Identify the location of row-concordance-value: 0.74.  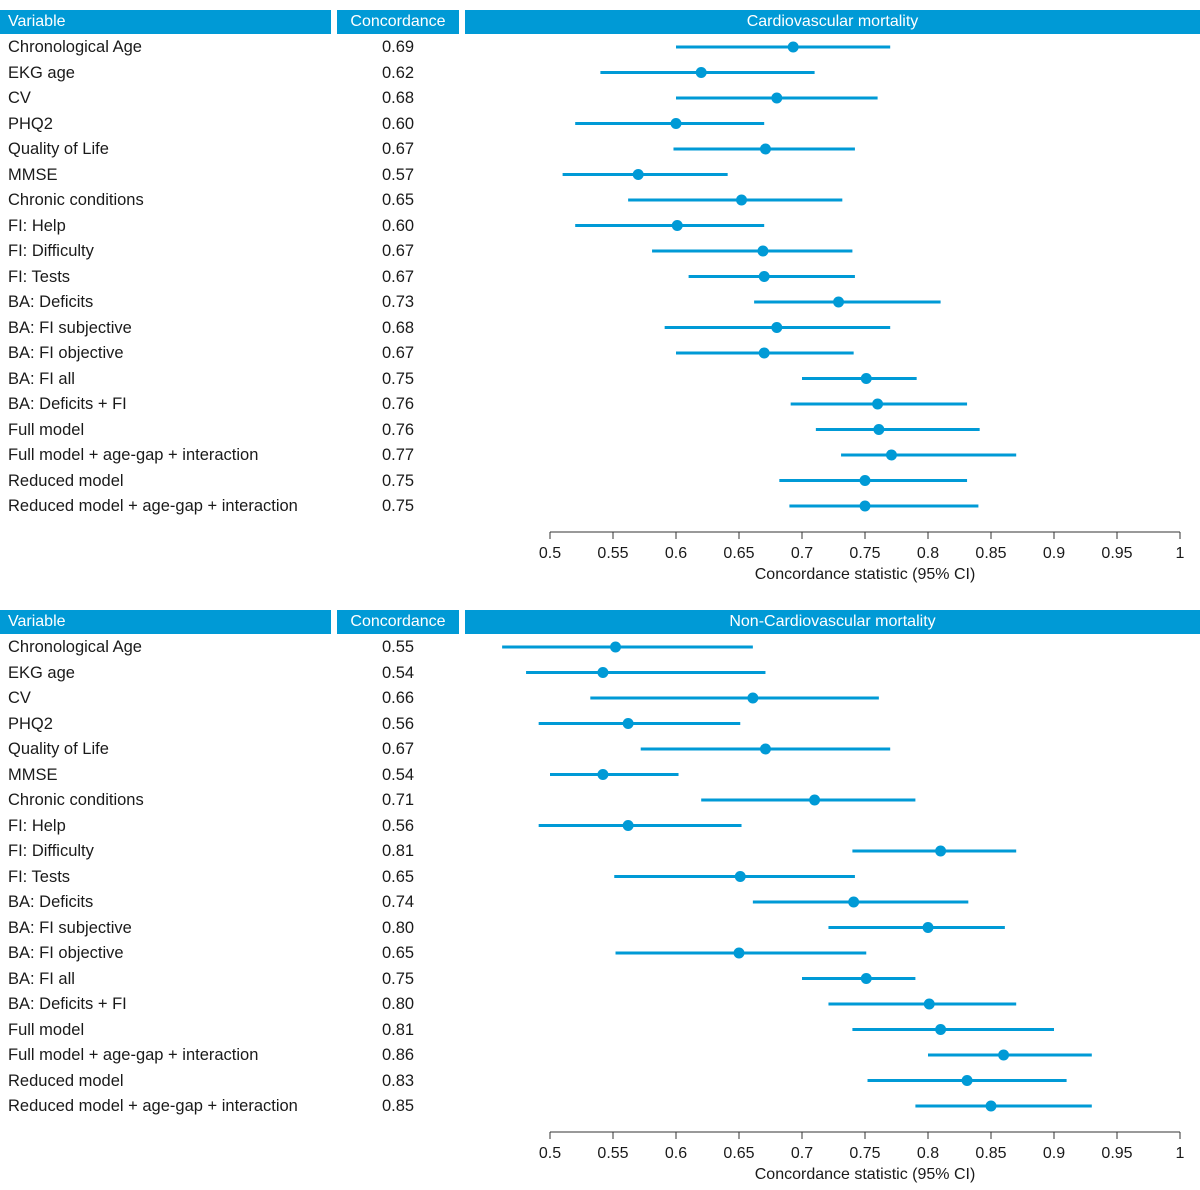
(398, 902).